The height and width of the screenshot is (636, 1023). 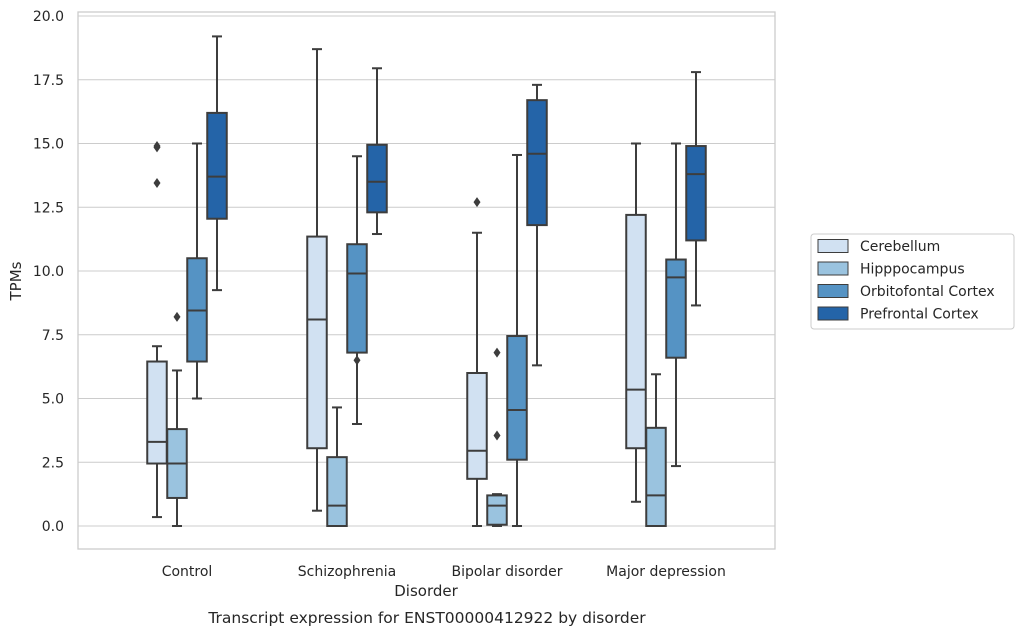 I want to click on x-tick-label: Schizophrenia, so click(x=347, y=572).